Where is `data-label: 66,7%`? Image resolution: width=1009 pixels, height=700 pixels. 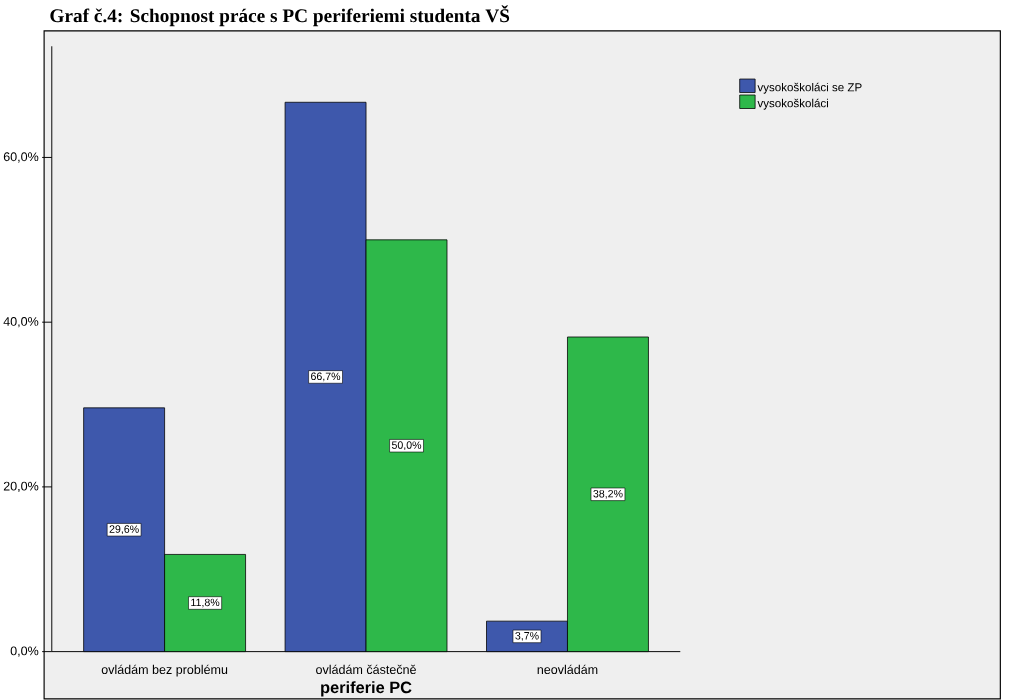 data-label: 66,7% is located at coordinates (326, 377).